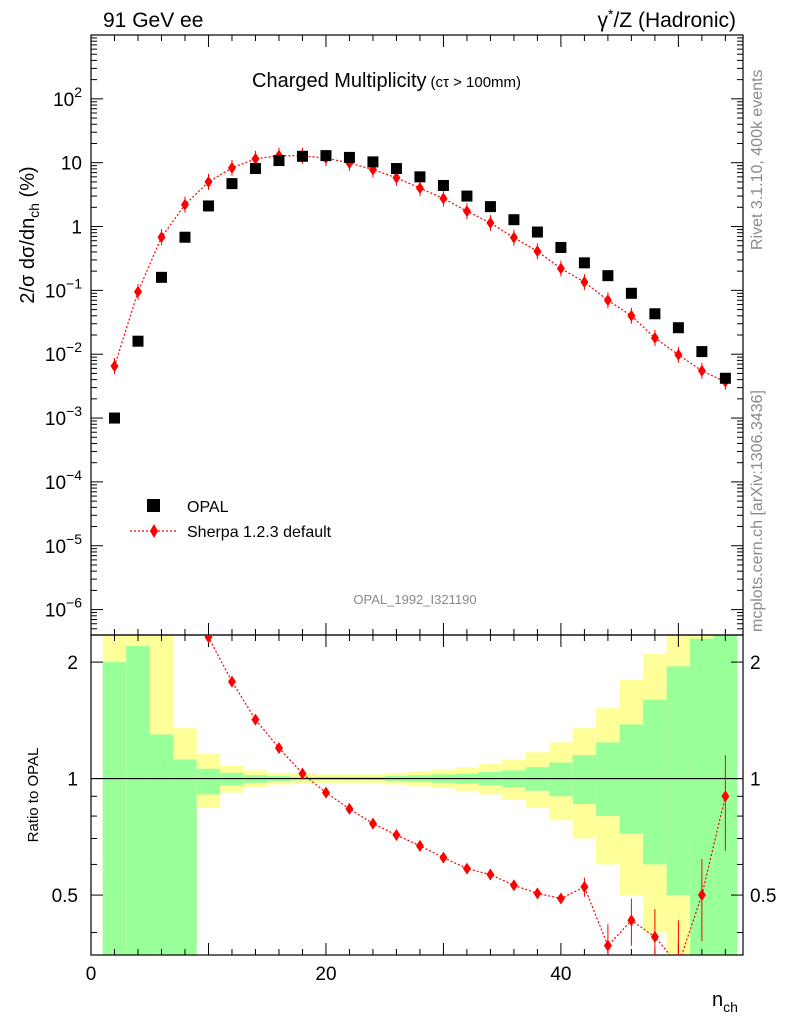 Image resolution: width=786 pixels, height=1024 pixels. I want to click on header-right: γ*/Z (Hadronic), so click(667, 19).